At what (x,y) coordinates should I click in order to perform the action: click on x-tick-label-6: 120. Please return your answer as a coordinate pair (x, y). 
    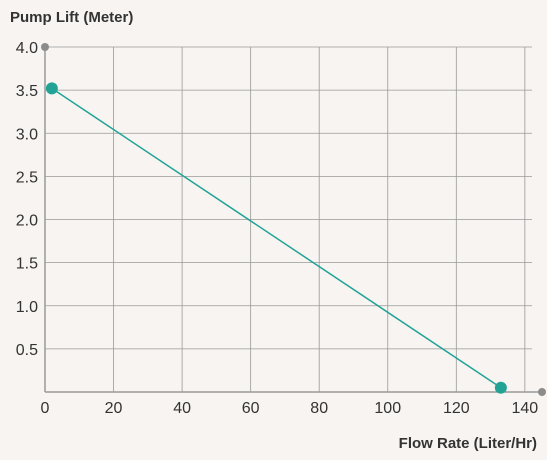
    Looking at the image, I should click on (456, 408).